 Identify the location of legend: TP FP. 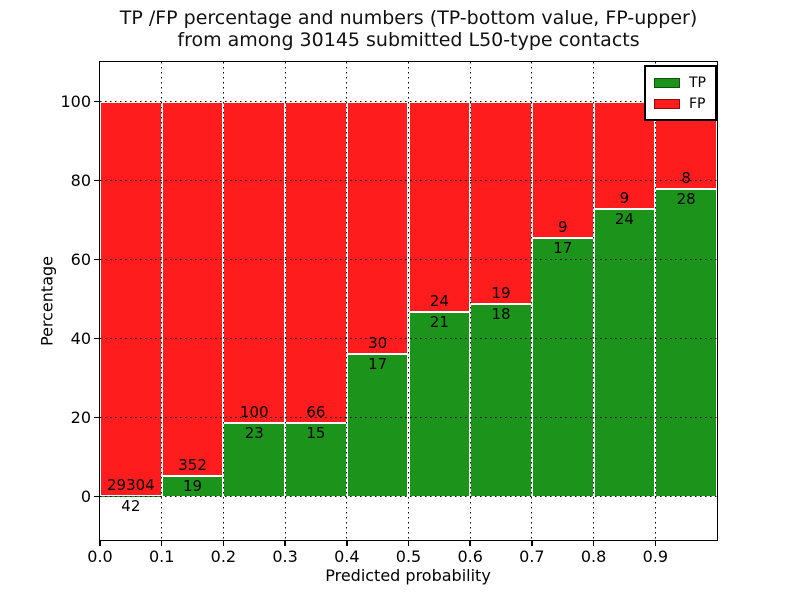
(680, 93).